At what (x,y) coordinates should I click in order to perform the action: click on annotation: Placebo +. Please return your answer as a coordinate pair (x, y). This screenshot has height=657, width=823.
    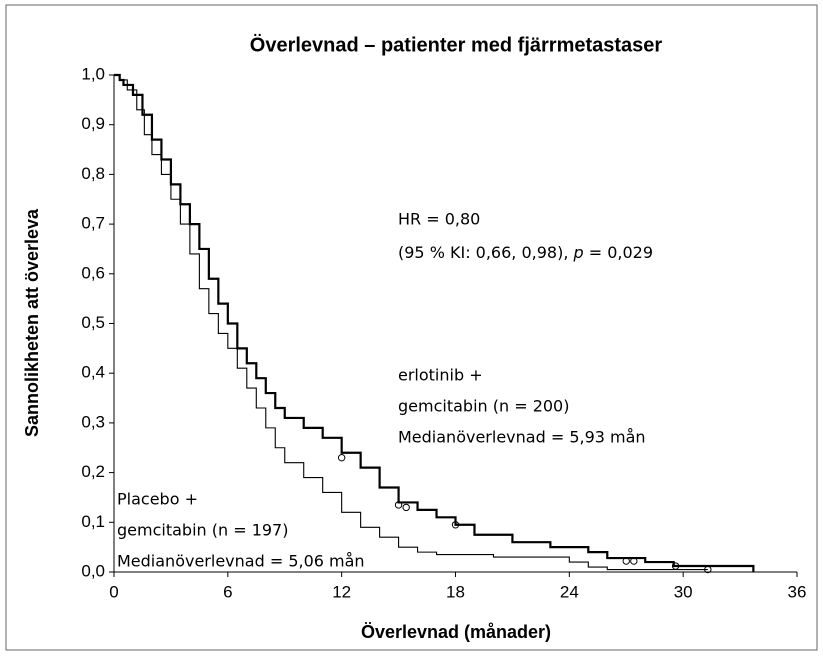
    Looking at the image, I should click on (157, 499).